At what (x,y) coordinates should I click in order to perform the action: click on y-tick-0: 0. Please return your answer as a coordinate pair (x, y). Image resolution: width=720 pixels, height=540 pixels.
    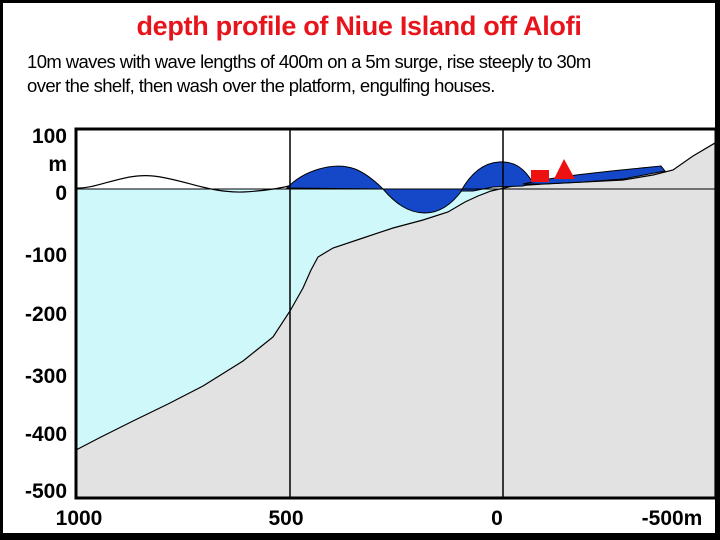
    Looking at the image, I should click on (61, 193).